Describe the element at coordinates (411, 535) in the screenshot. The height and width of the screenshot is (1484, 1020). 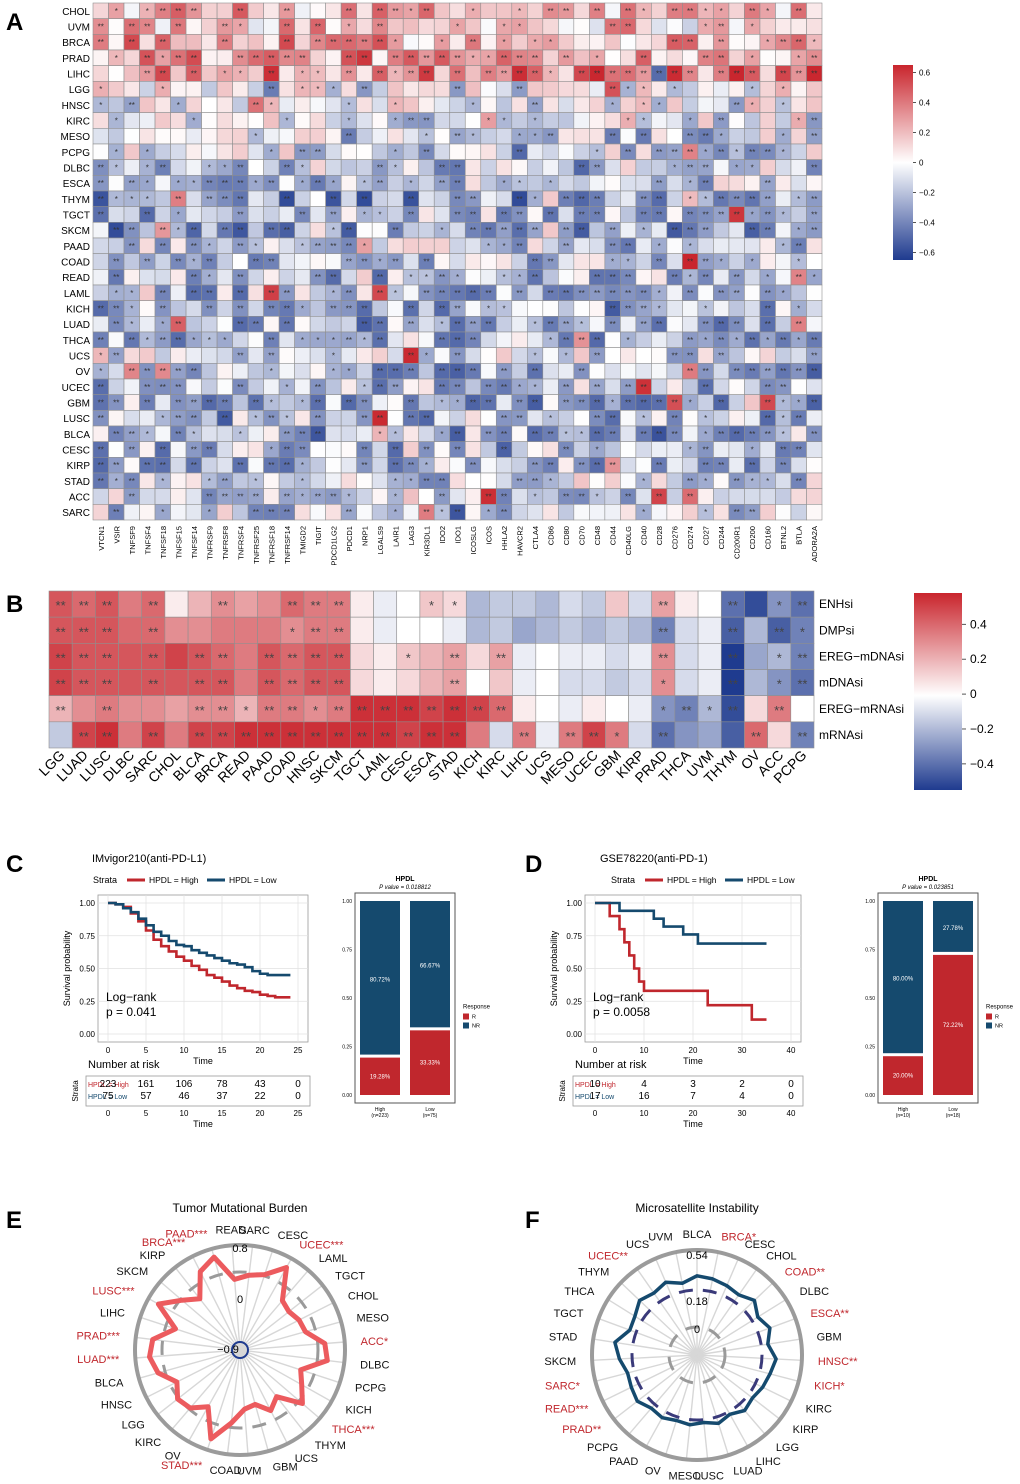
I see `column-label: LAG3` at that location.